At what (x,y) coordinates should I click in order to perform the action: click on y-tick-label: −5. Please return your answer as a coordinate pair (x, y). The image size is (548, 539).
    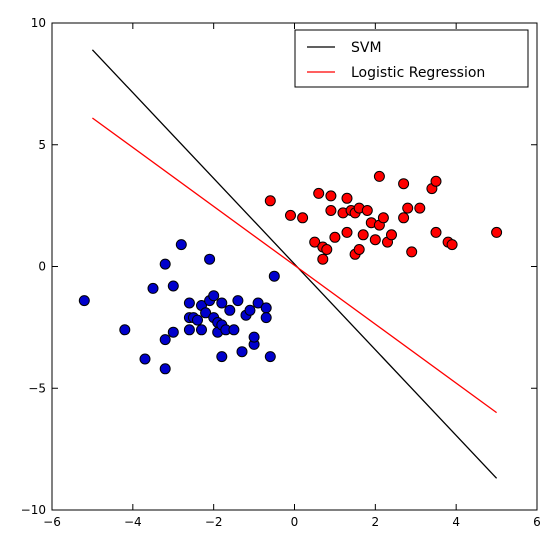
    Looking at the image, I should click on (37, 388).